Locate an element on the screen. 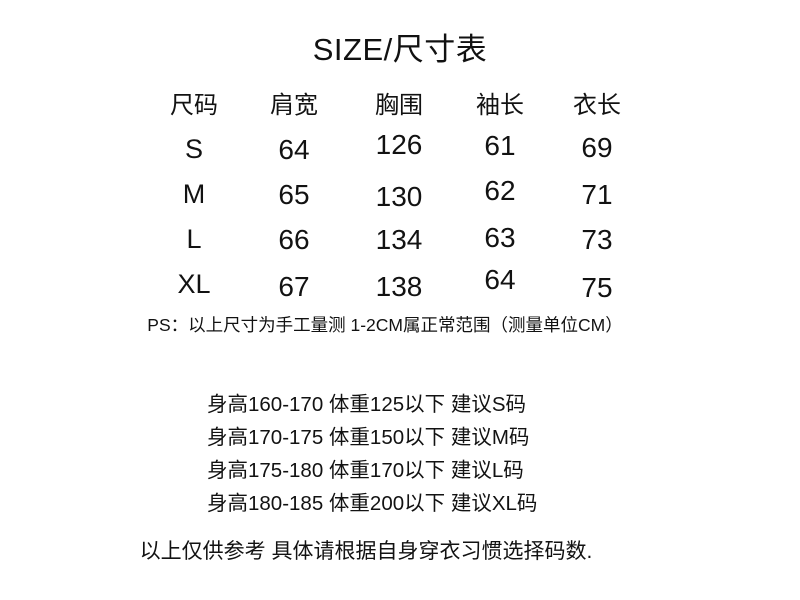  table-cell-chest: 138 is located at coordinates (399, 286).